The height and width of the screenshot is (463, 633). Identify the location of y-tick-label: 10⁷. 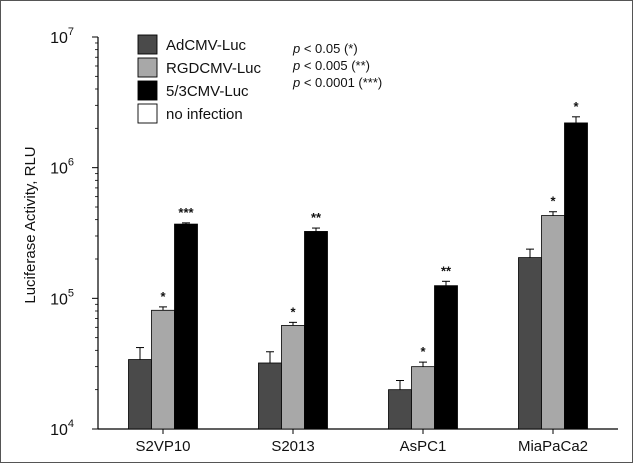
(62, 36).